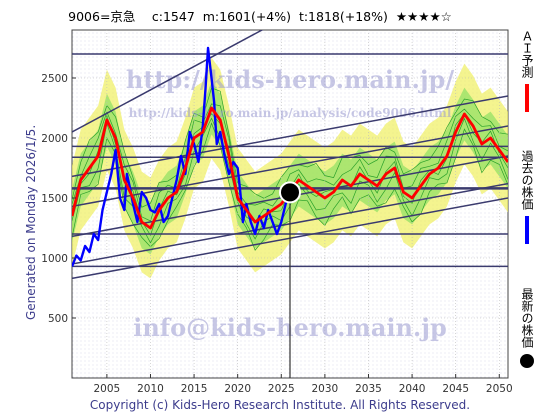  Describe the element at coordinates (194, 389) in the screenshot. I see `x-tick-label: 2015` at that location.